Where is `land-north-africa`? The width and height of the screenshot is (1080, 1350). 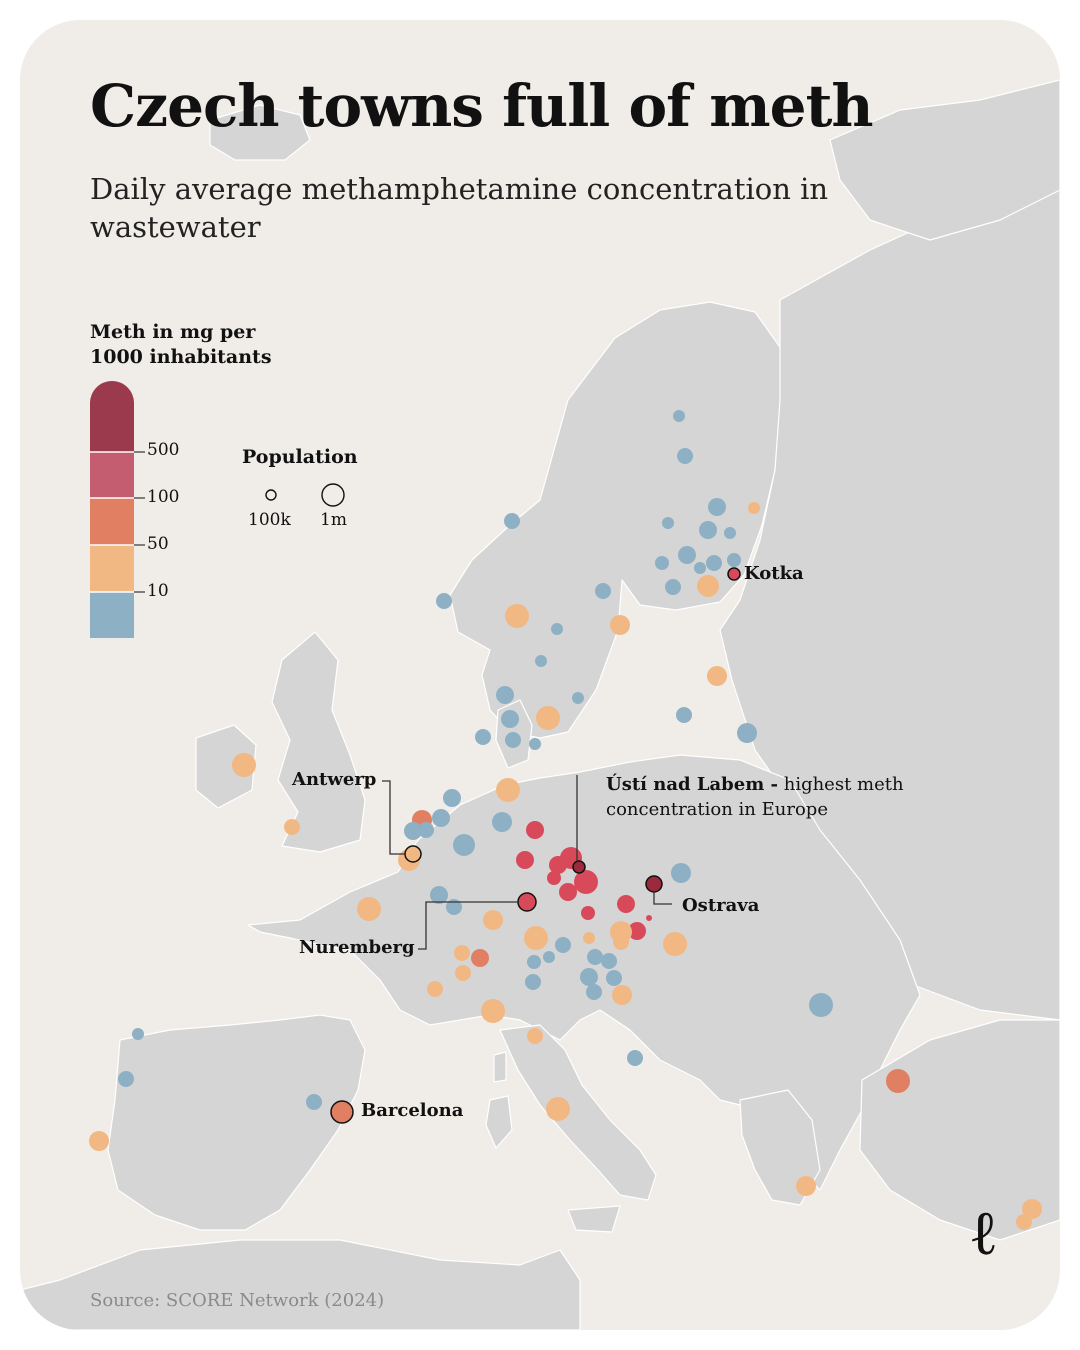
land-north-africa is located at coordinates (300, 1284).